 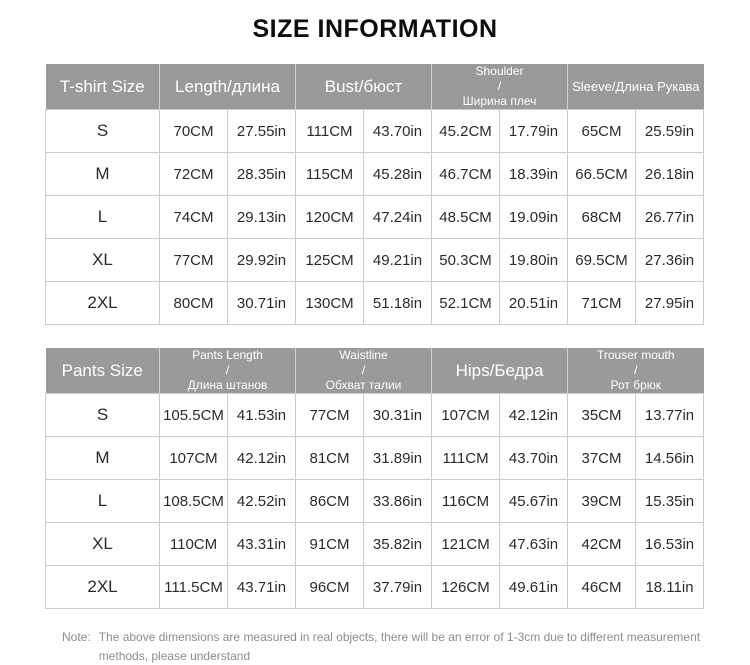 I want to click on size-column-header: Pants Size, so click(x=102, y=371).